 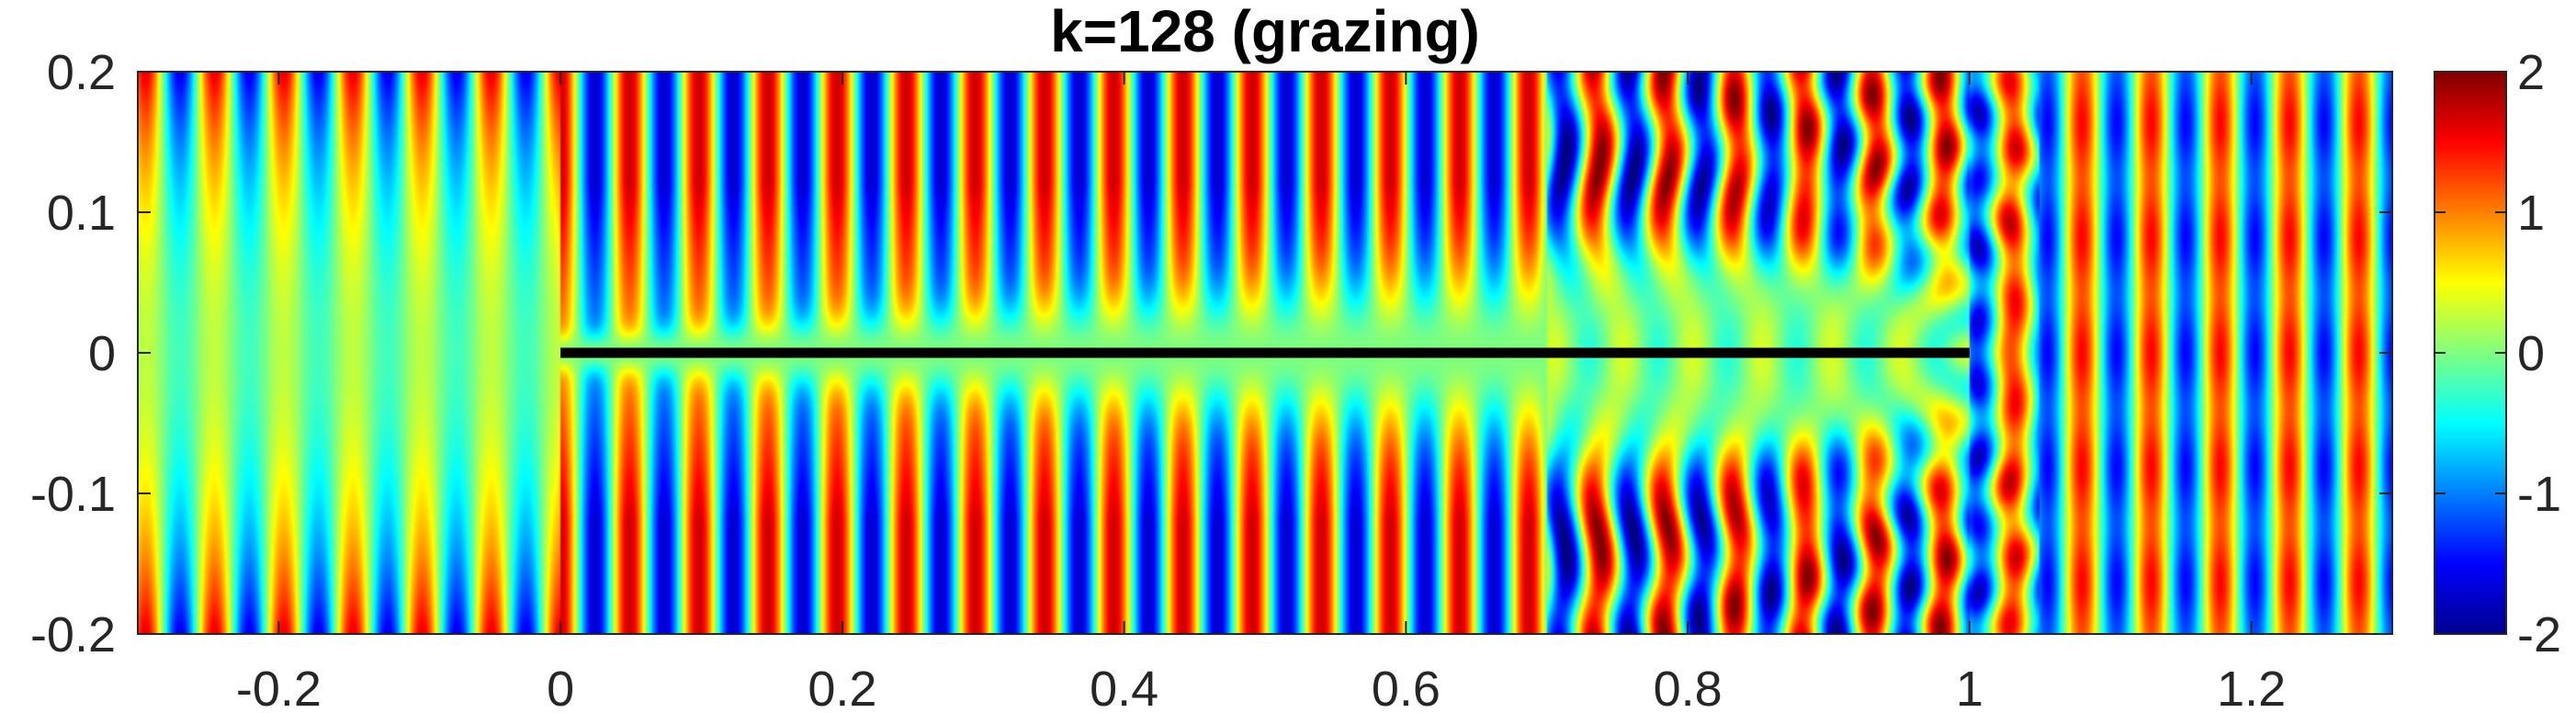 I want to click on colorbar-tick-label: -2, so click(x=2539, y=634).